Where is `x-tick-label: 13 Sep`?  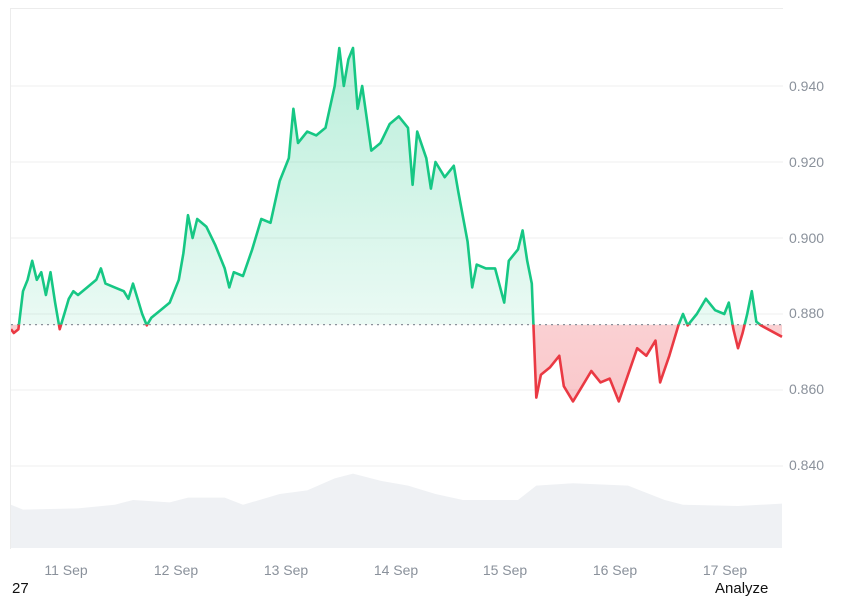
x-tick-label: 13 Sep is located at coordinates (286, 570).